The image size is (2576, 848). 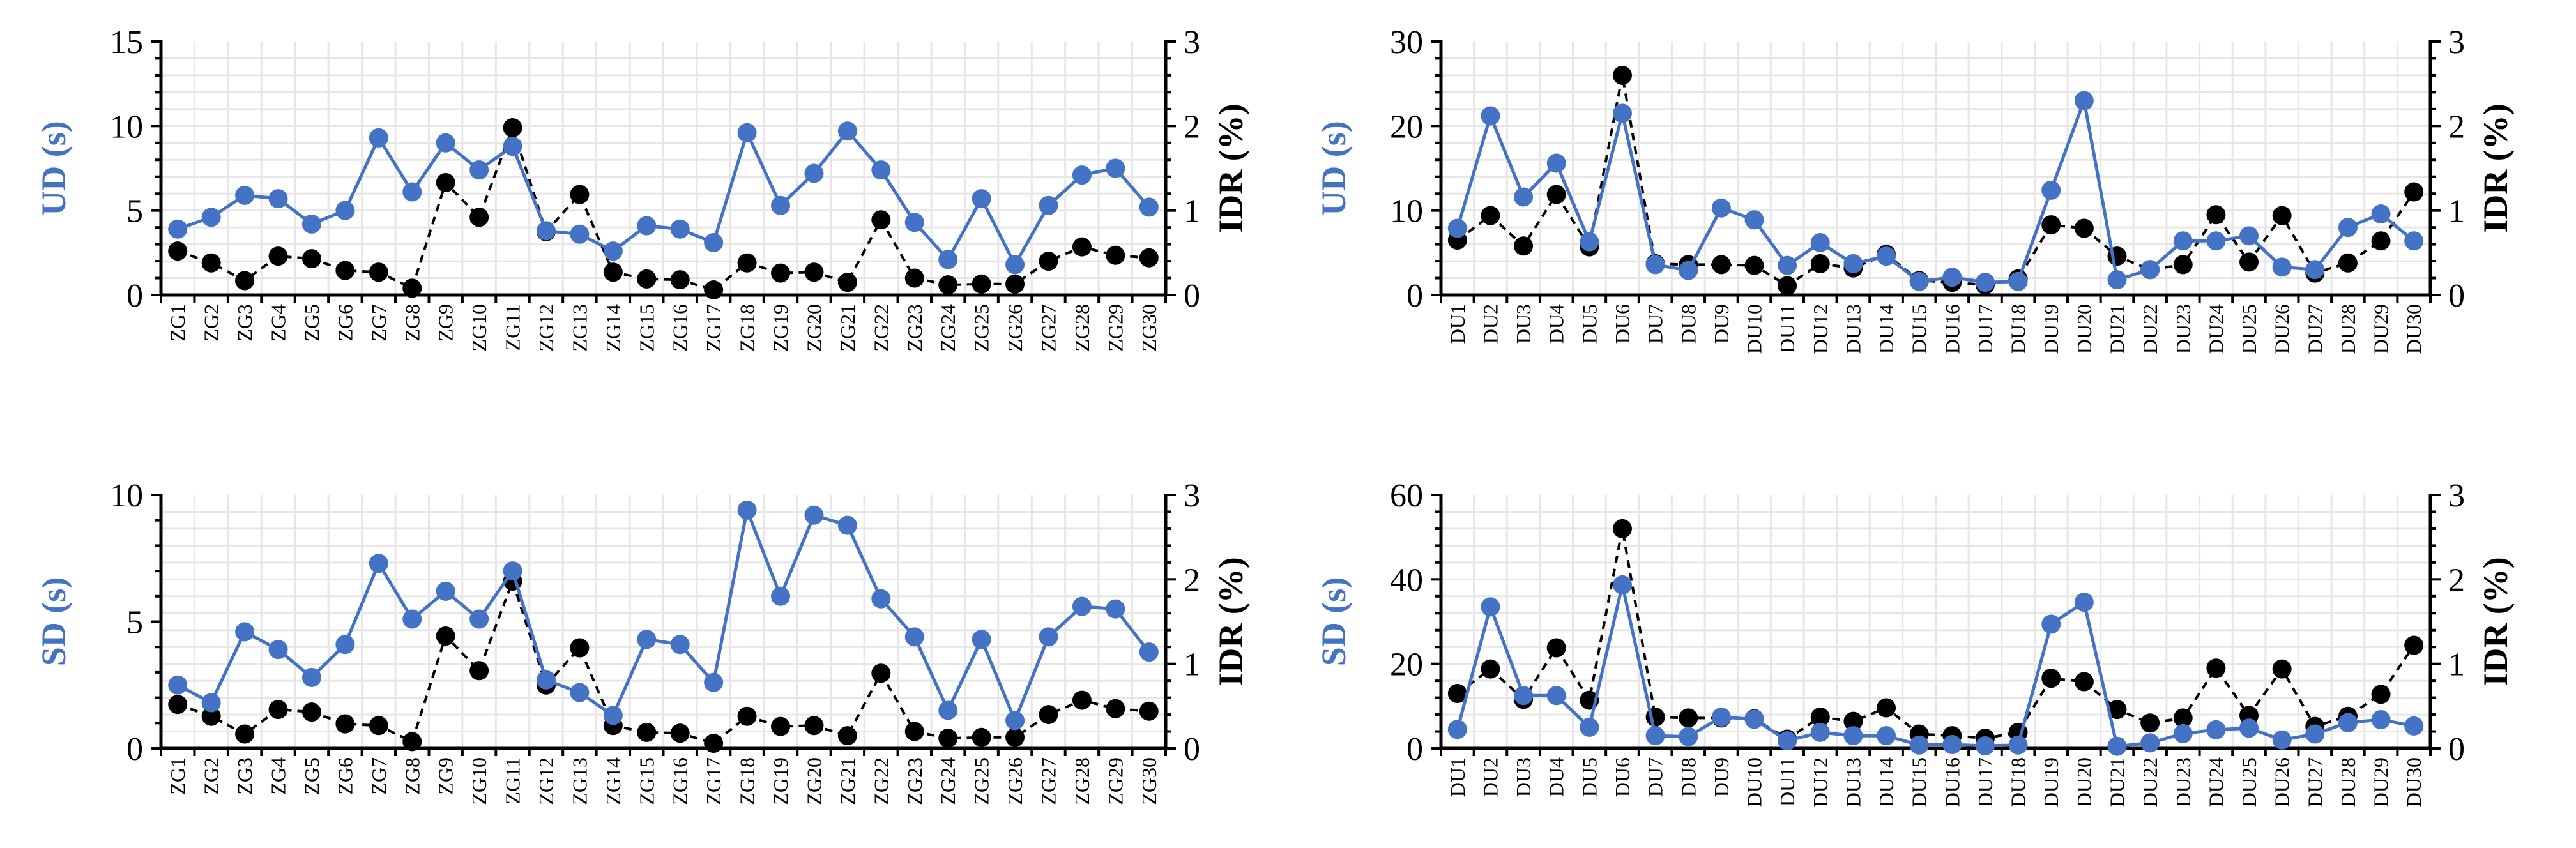 What do you see at coordinates (847, 328) in the screenshot?
I see `x-tick-label: ZG21` at bounding box center [847, 328].